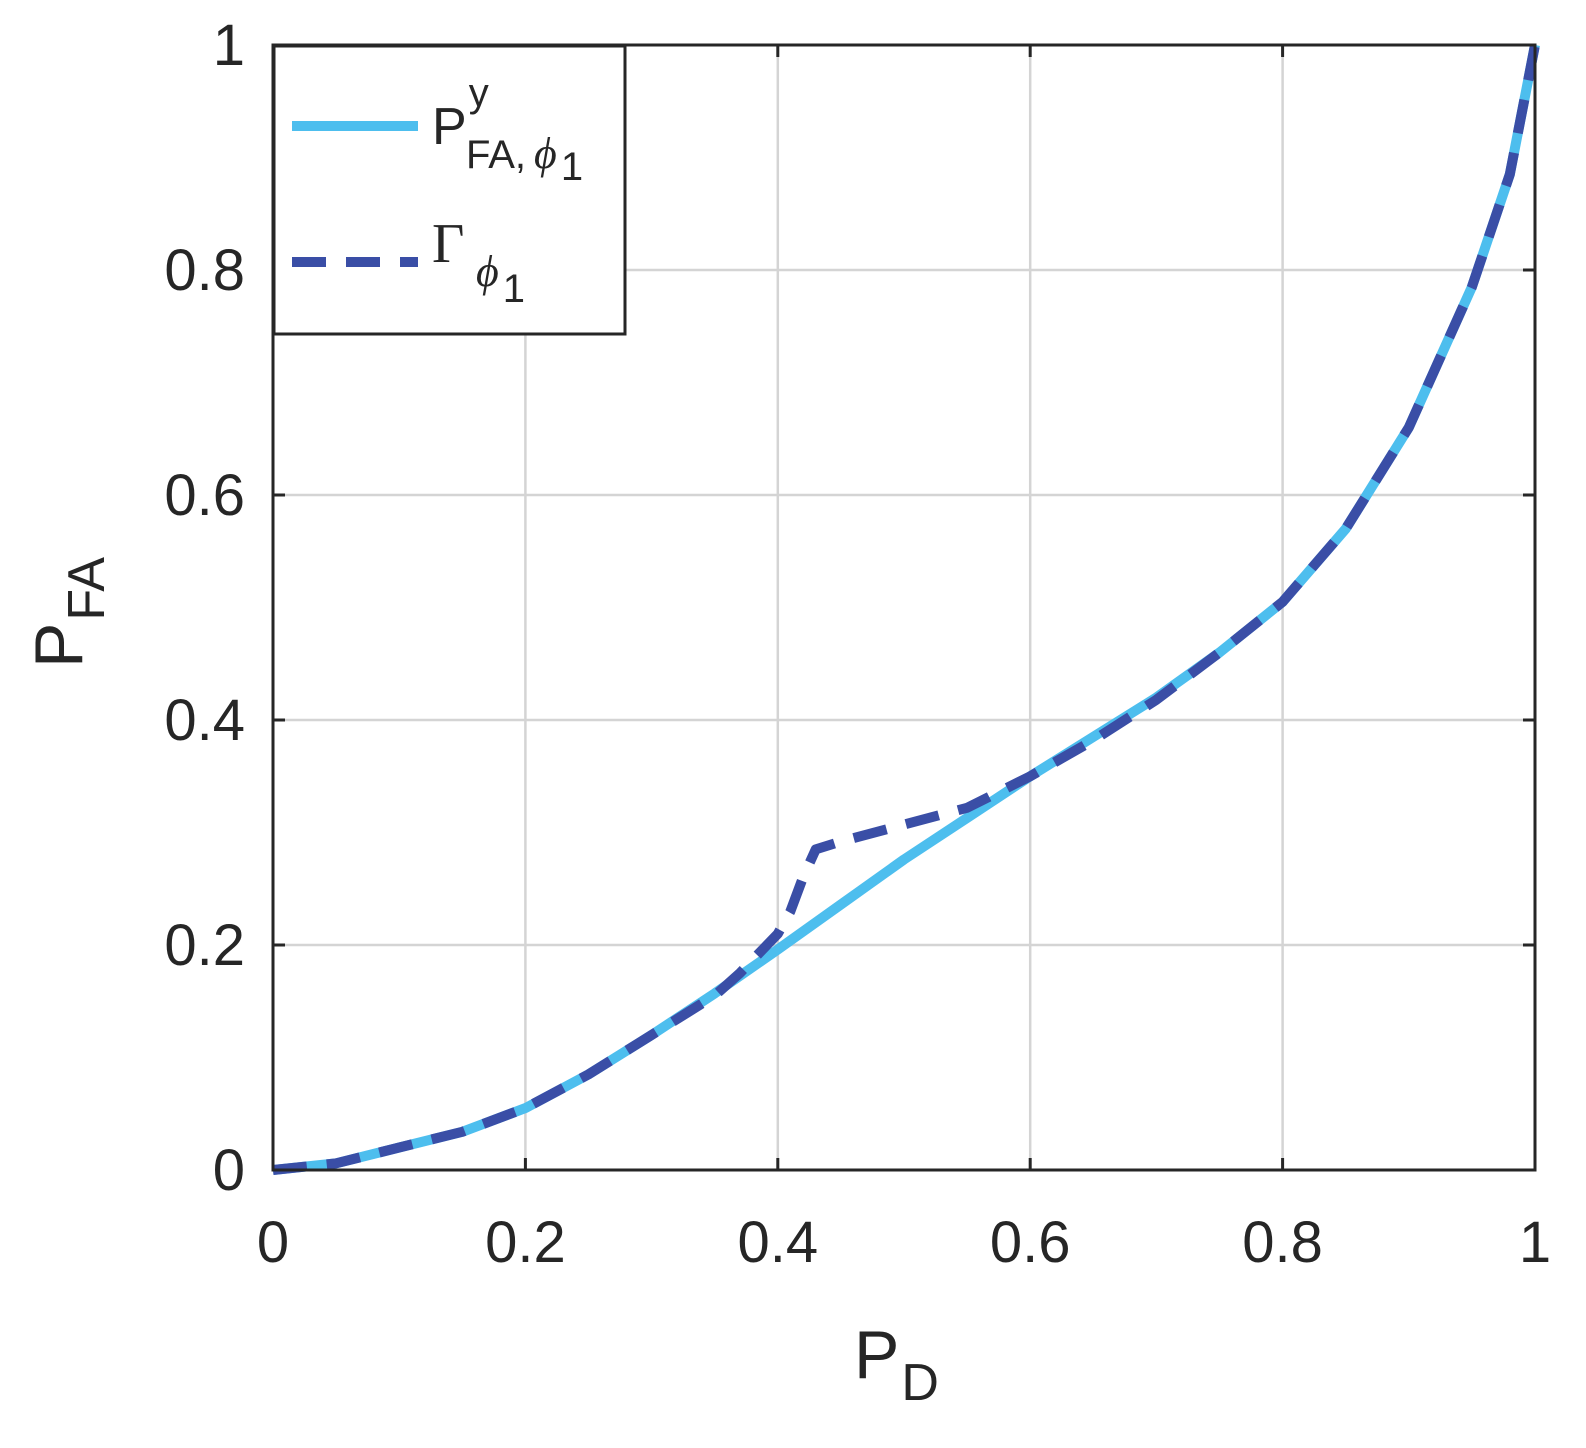 Image resolution: width=1586 pixels, height=1448 pixels. What do you see at coordinates (1535, 1242) in the screenshot?
I see `x-tick-label: 1` at bounding box center [1535, 1242].